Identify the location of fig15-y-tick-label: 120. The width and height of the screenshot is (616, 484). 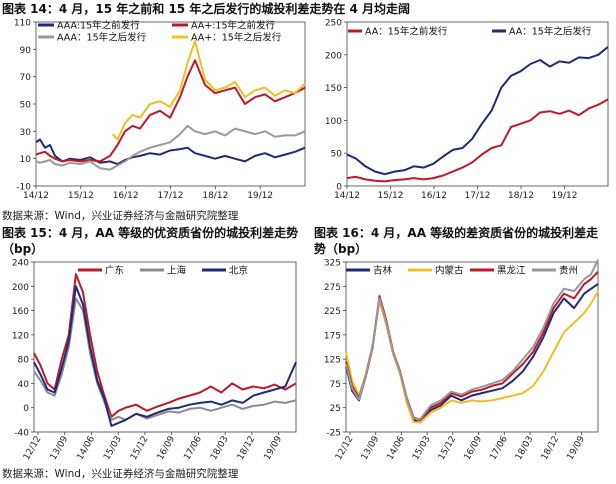
(20, 336).